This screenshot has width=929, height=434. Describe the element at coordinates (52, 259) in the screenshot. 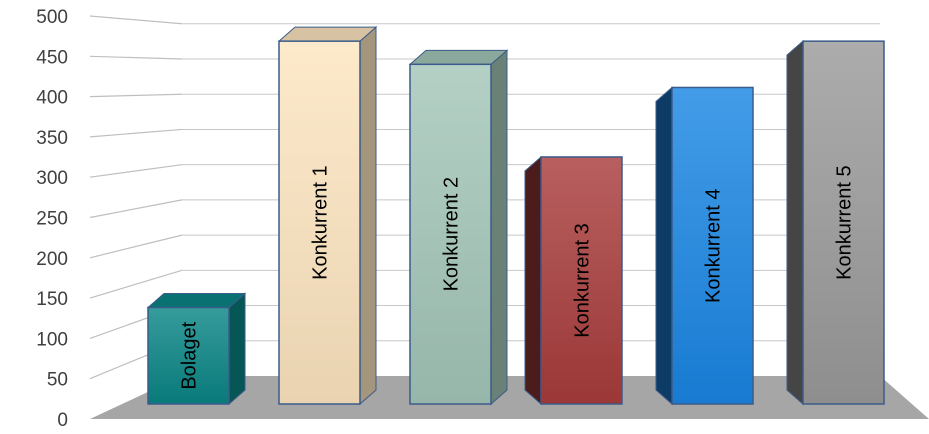

I see `y-tick-label: 200` at that location.